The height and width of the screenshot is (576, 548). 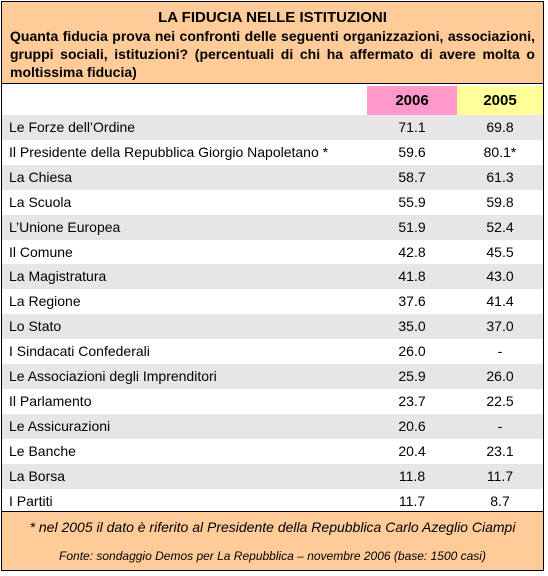 What do you see at coordinates (412, 475) in the screenshot?
I see `value-2006: 11.8` at bounding box center [412, 475].